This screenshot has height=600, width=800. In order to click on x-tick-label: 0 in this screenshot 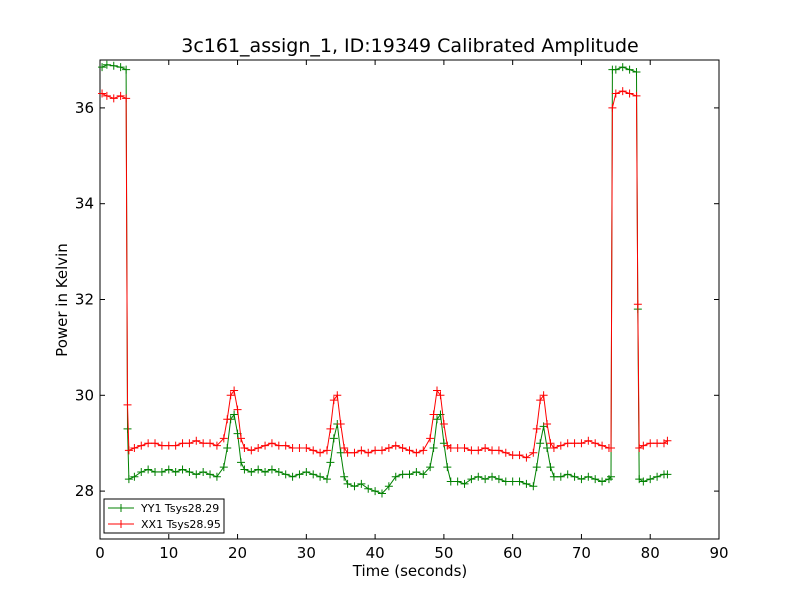, I will do `click(100, 553)`.